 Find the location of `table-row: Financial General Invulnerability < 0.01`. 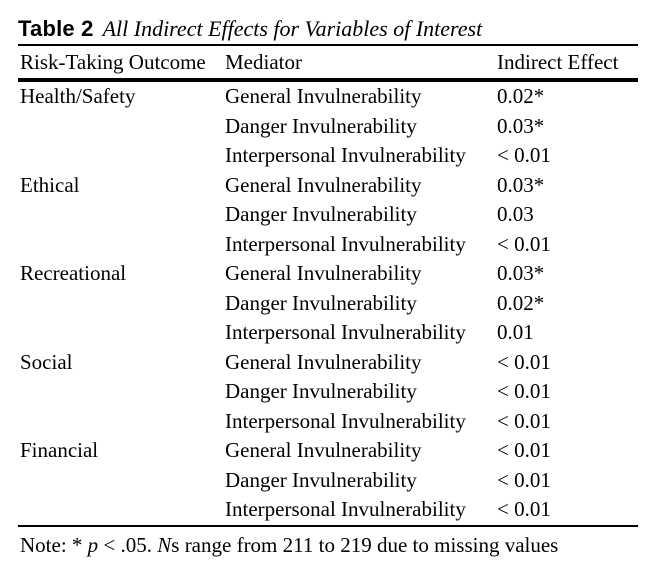

table-row: Financial General Invulnerability < 0.01 is located at coordinates (328, 451).